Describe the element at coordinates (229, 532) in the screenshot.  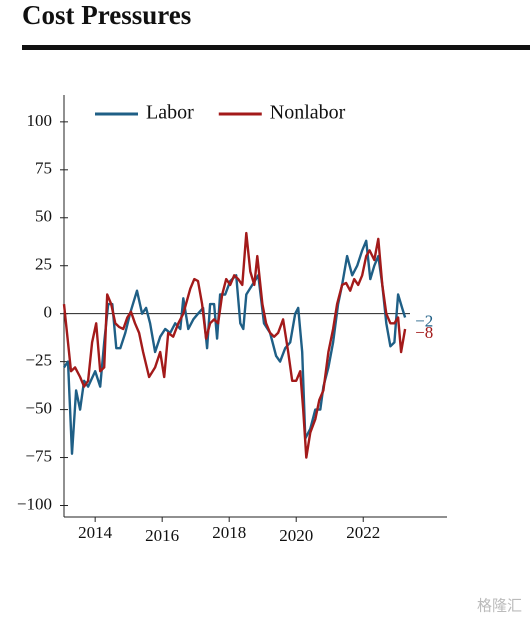
I see `x-tick-label: 2018` at that location.